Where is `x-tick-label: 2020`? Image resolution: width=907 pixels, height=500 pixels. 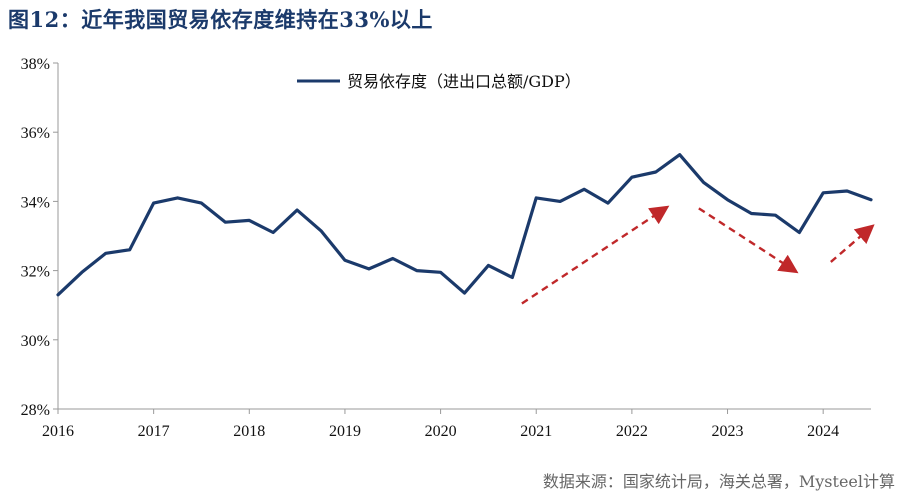 x-tick-label: 2020 is located at coordinates (441, 431).